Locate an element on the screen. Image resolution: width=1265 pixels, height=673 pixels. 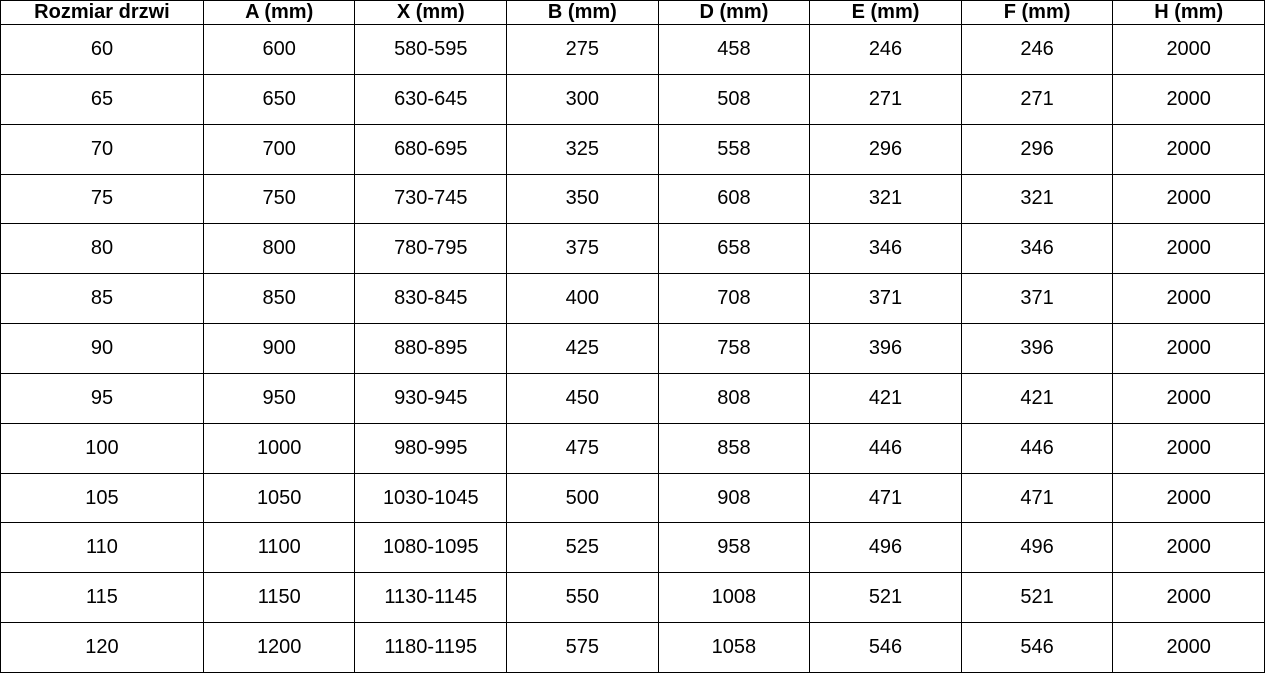
table-row: 75 750 730-745 350 608 321 321 2000 is located at coordinates (632, 199).